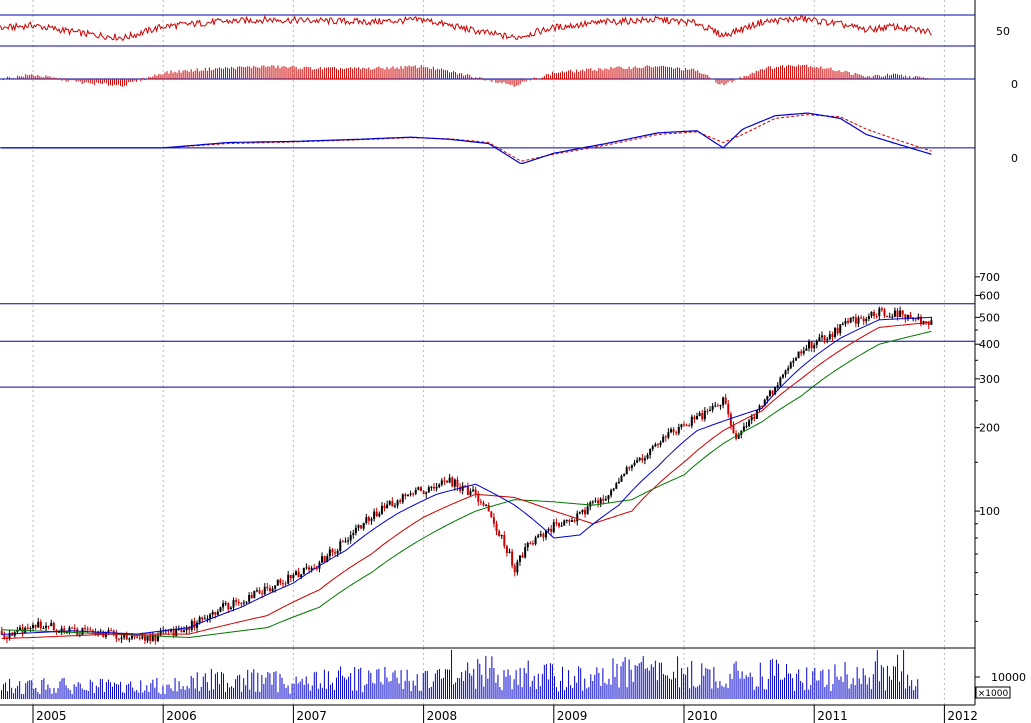 The height and width of the screenshot is (723, 1031). What do you see at coordinates (442, 716) in the screenshot?
I see `x-tick-label: 2008` at bounding box center [442, 716].